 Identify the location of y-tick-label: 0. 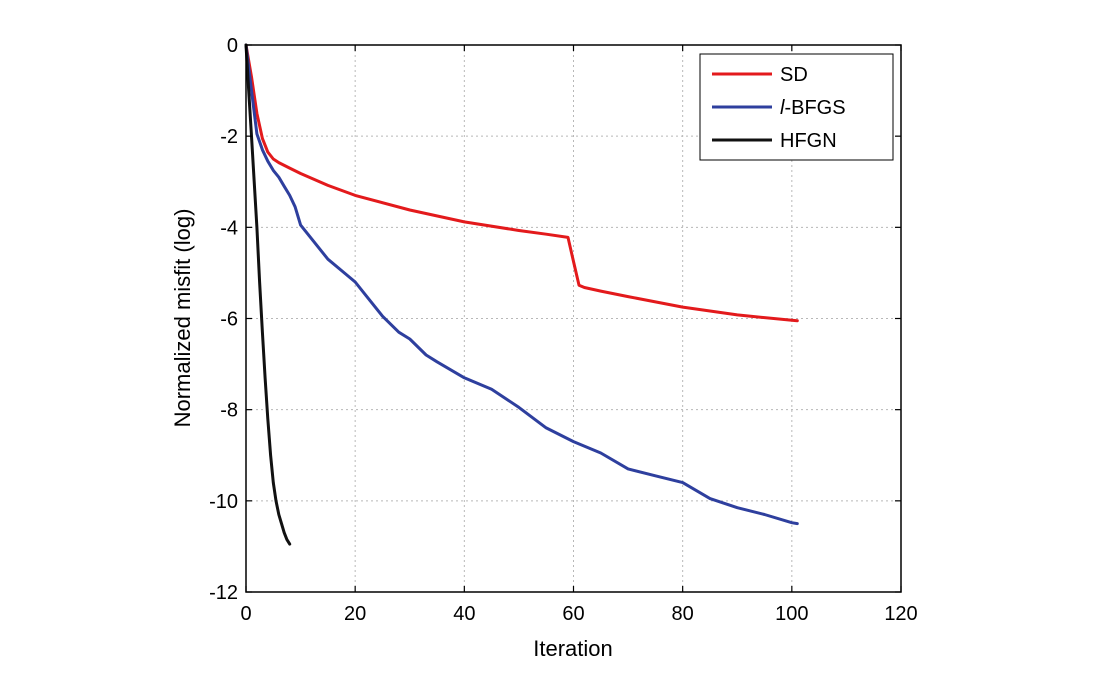
(232, 46).